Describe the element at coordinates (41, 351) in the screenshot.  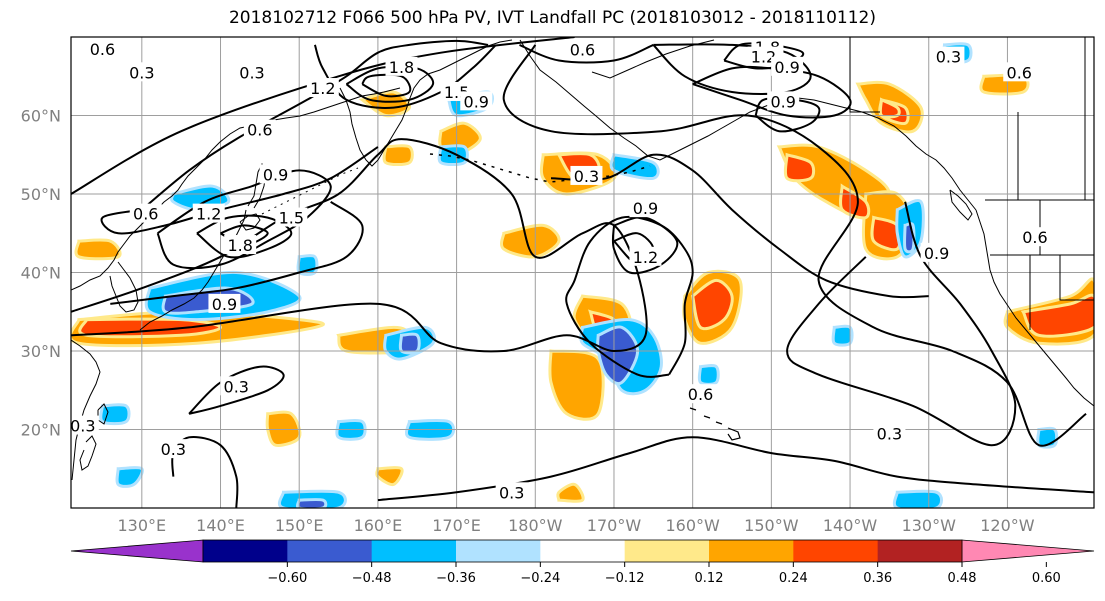
I see `latitude-tick-label: 30°N` at that location.